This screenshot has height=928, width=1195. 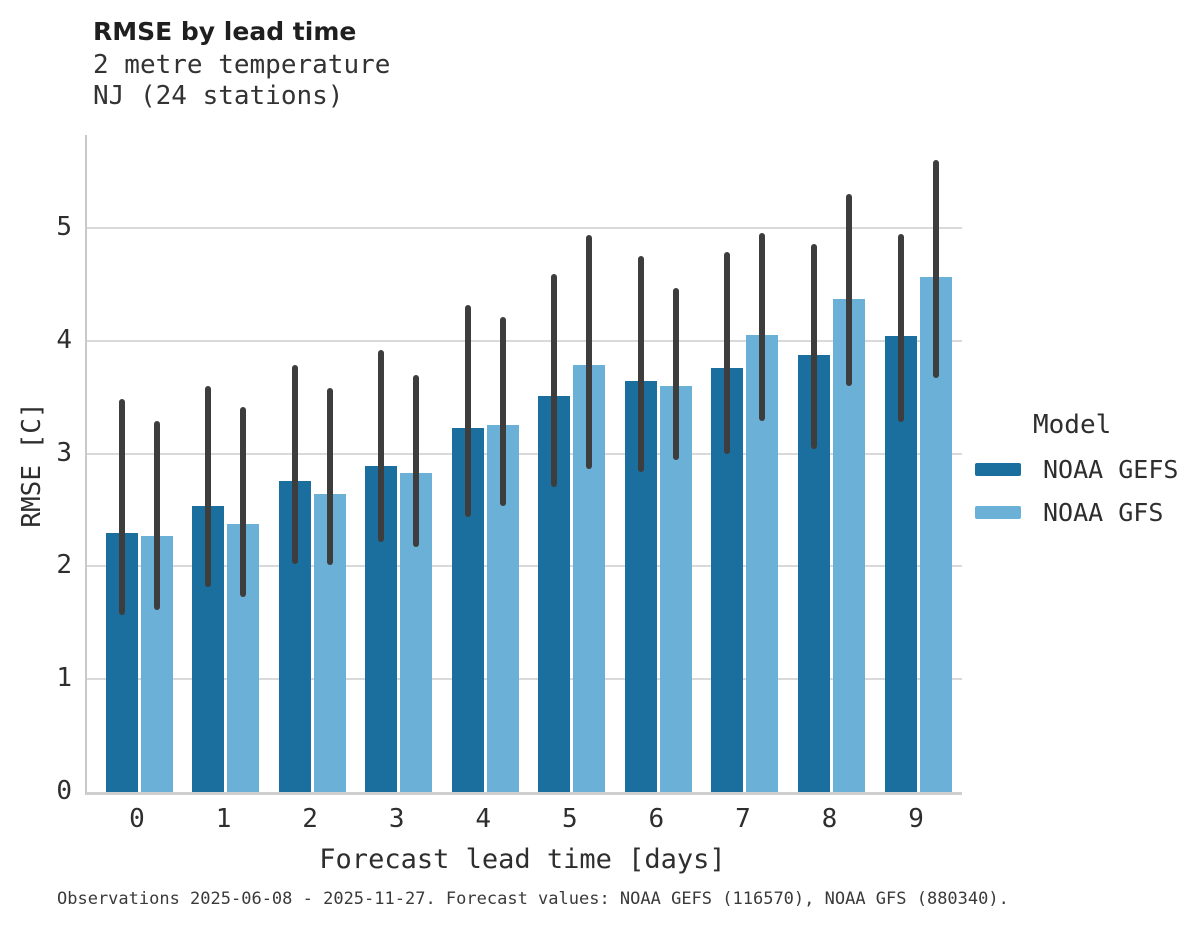 I want to click on x-tick-label-5: 5, so click(x=569, y=819).